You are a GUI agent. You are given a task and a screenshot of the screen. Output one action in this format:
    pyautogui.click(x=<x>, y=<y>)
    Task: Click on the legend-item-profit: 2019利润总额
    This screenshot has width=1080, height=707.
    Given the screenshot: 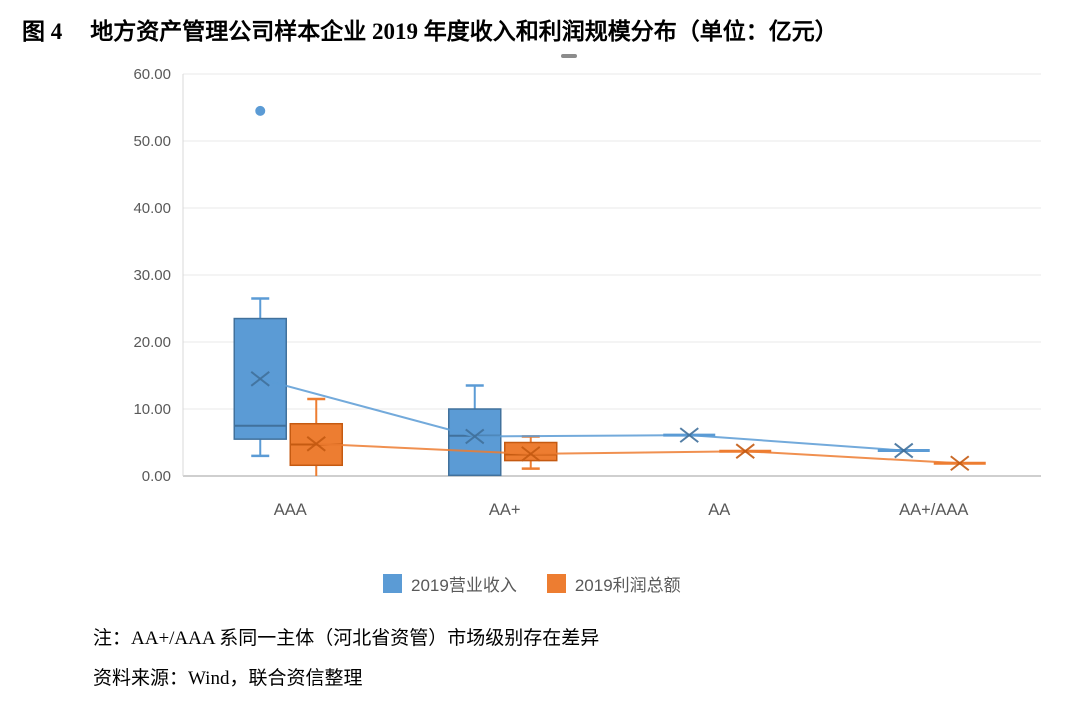 What is the action you would take?
    pyautogui.click(x=613, y=583)
    